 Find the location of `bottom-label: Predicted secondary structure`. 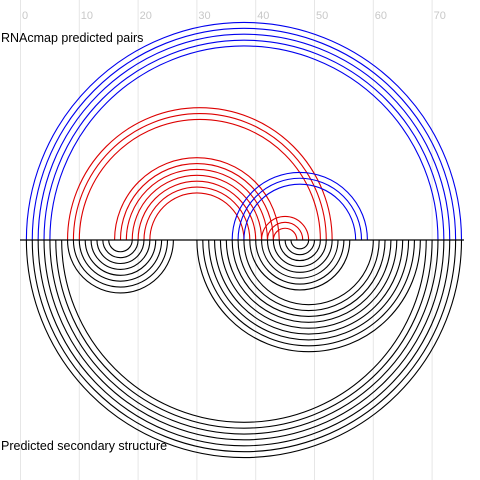

bottom-label: Predicted secondary structure is located at coordinates (84, 446).